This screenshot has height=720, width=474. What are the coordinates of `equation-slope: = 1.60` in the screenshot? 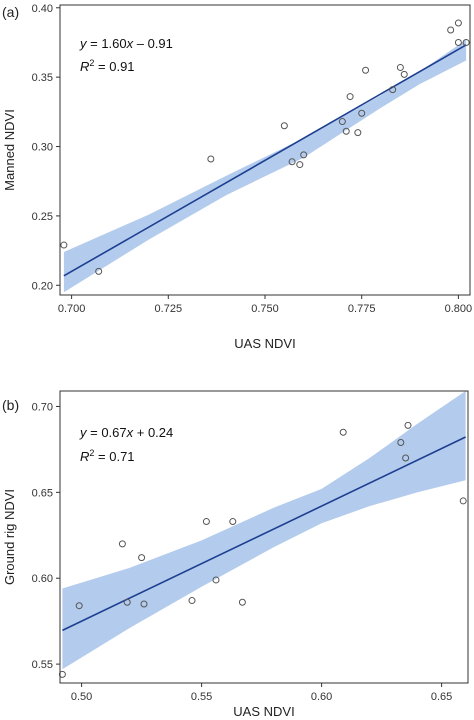 It's located at (107, 43).